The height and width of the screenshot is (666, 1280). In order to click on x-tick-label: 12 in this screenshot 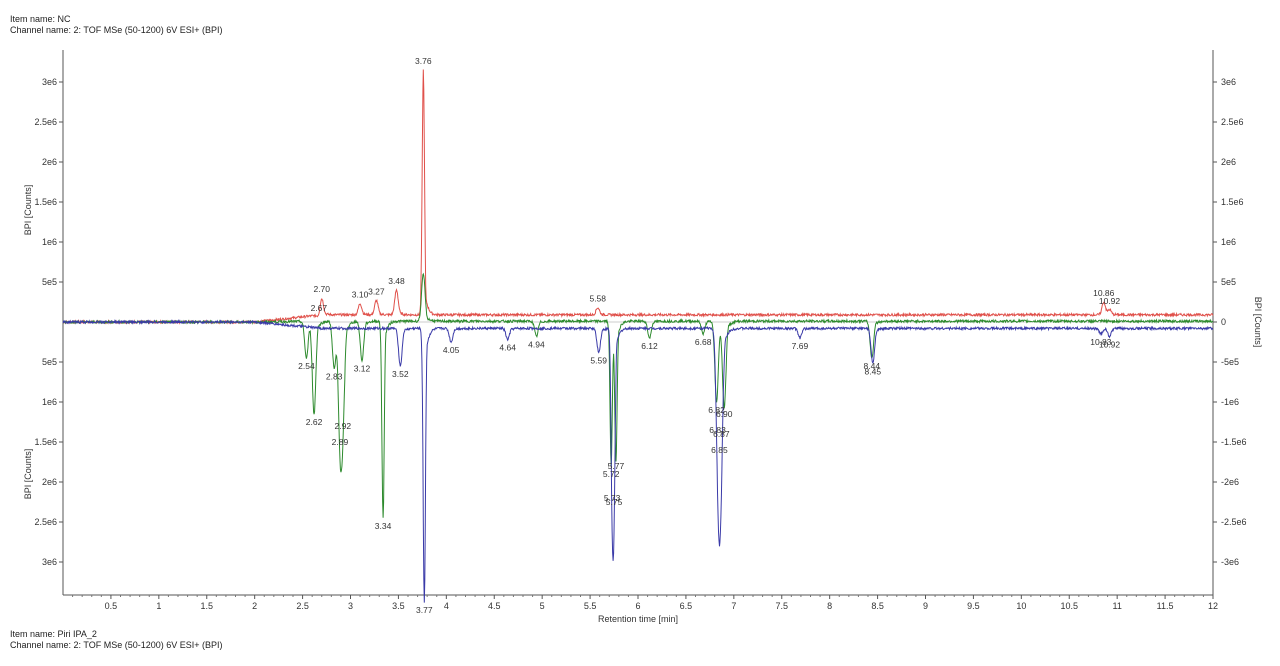, I will do `click(1213, 606)`.